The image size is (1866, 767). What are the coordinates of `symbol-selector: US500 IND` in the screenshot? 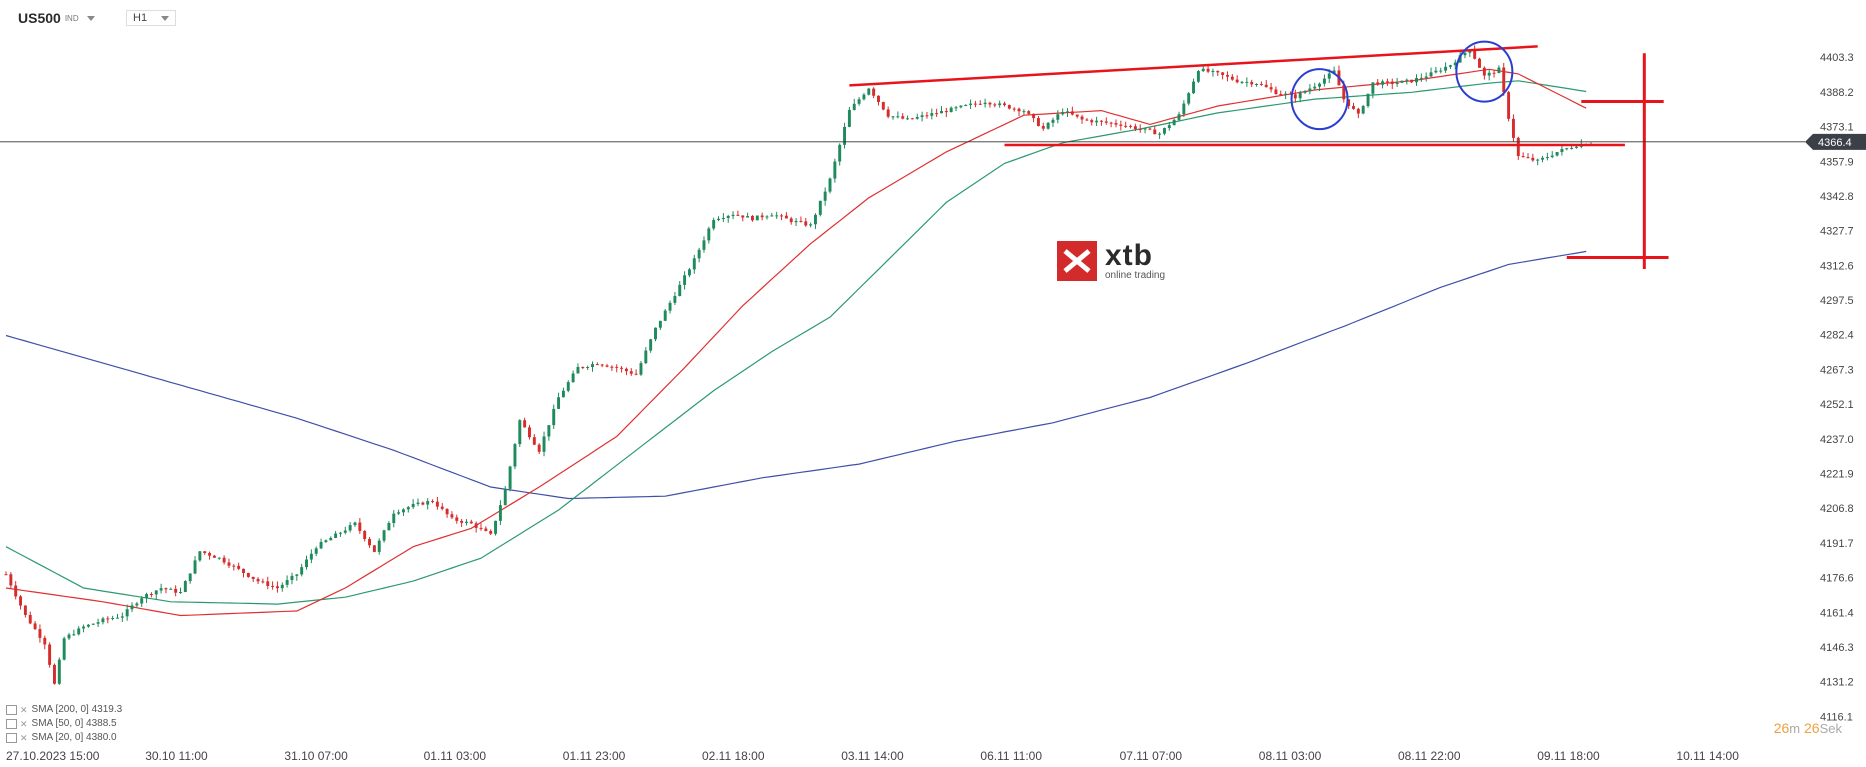 It's located at (56, 18).